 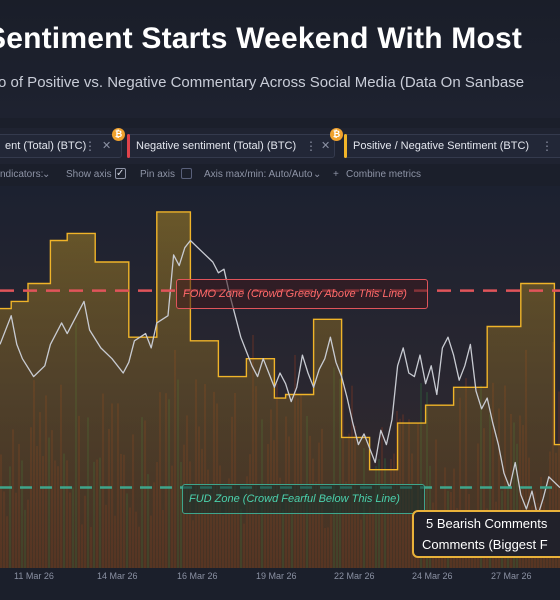 What do you see at coordinates (216, 146) in the screenshot?
I see `tab-label: Negative sentiment (Total) (BTC)` at bounding box center [216, 146].